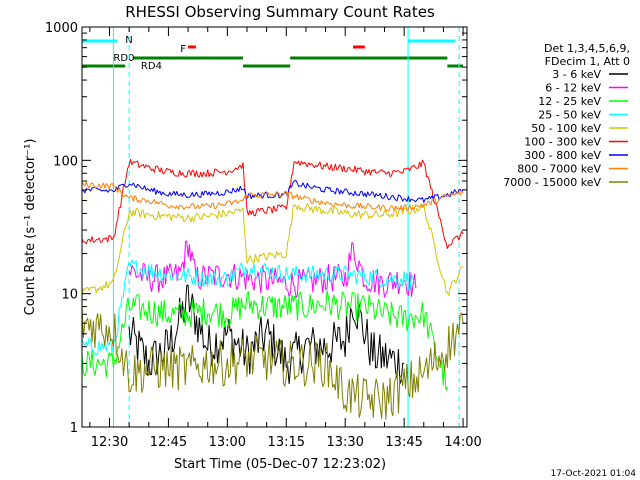  Describe the element at coordinates (286, 442) in the screenshot. I see `x-tick-label: 13:15` at that location.